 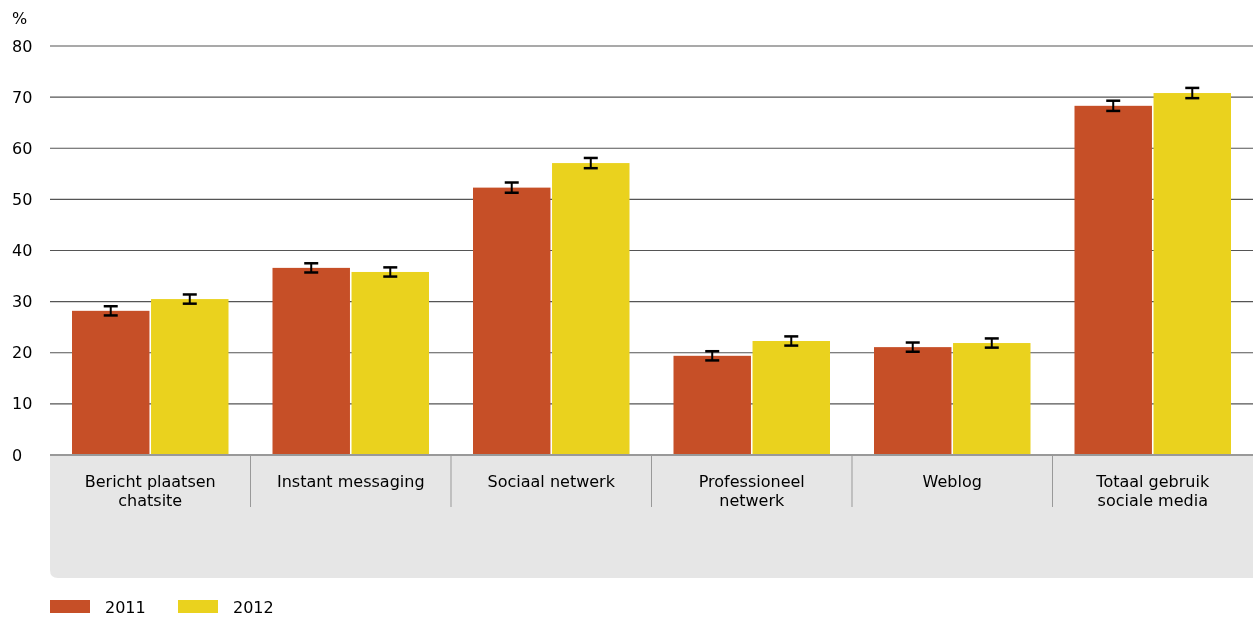 I want to click on y-tick-label: 70, so click(x=22, y=97).